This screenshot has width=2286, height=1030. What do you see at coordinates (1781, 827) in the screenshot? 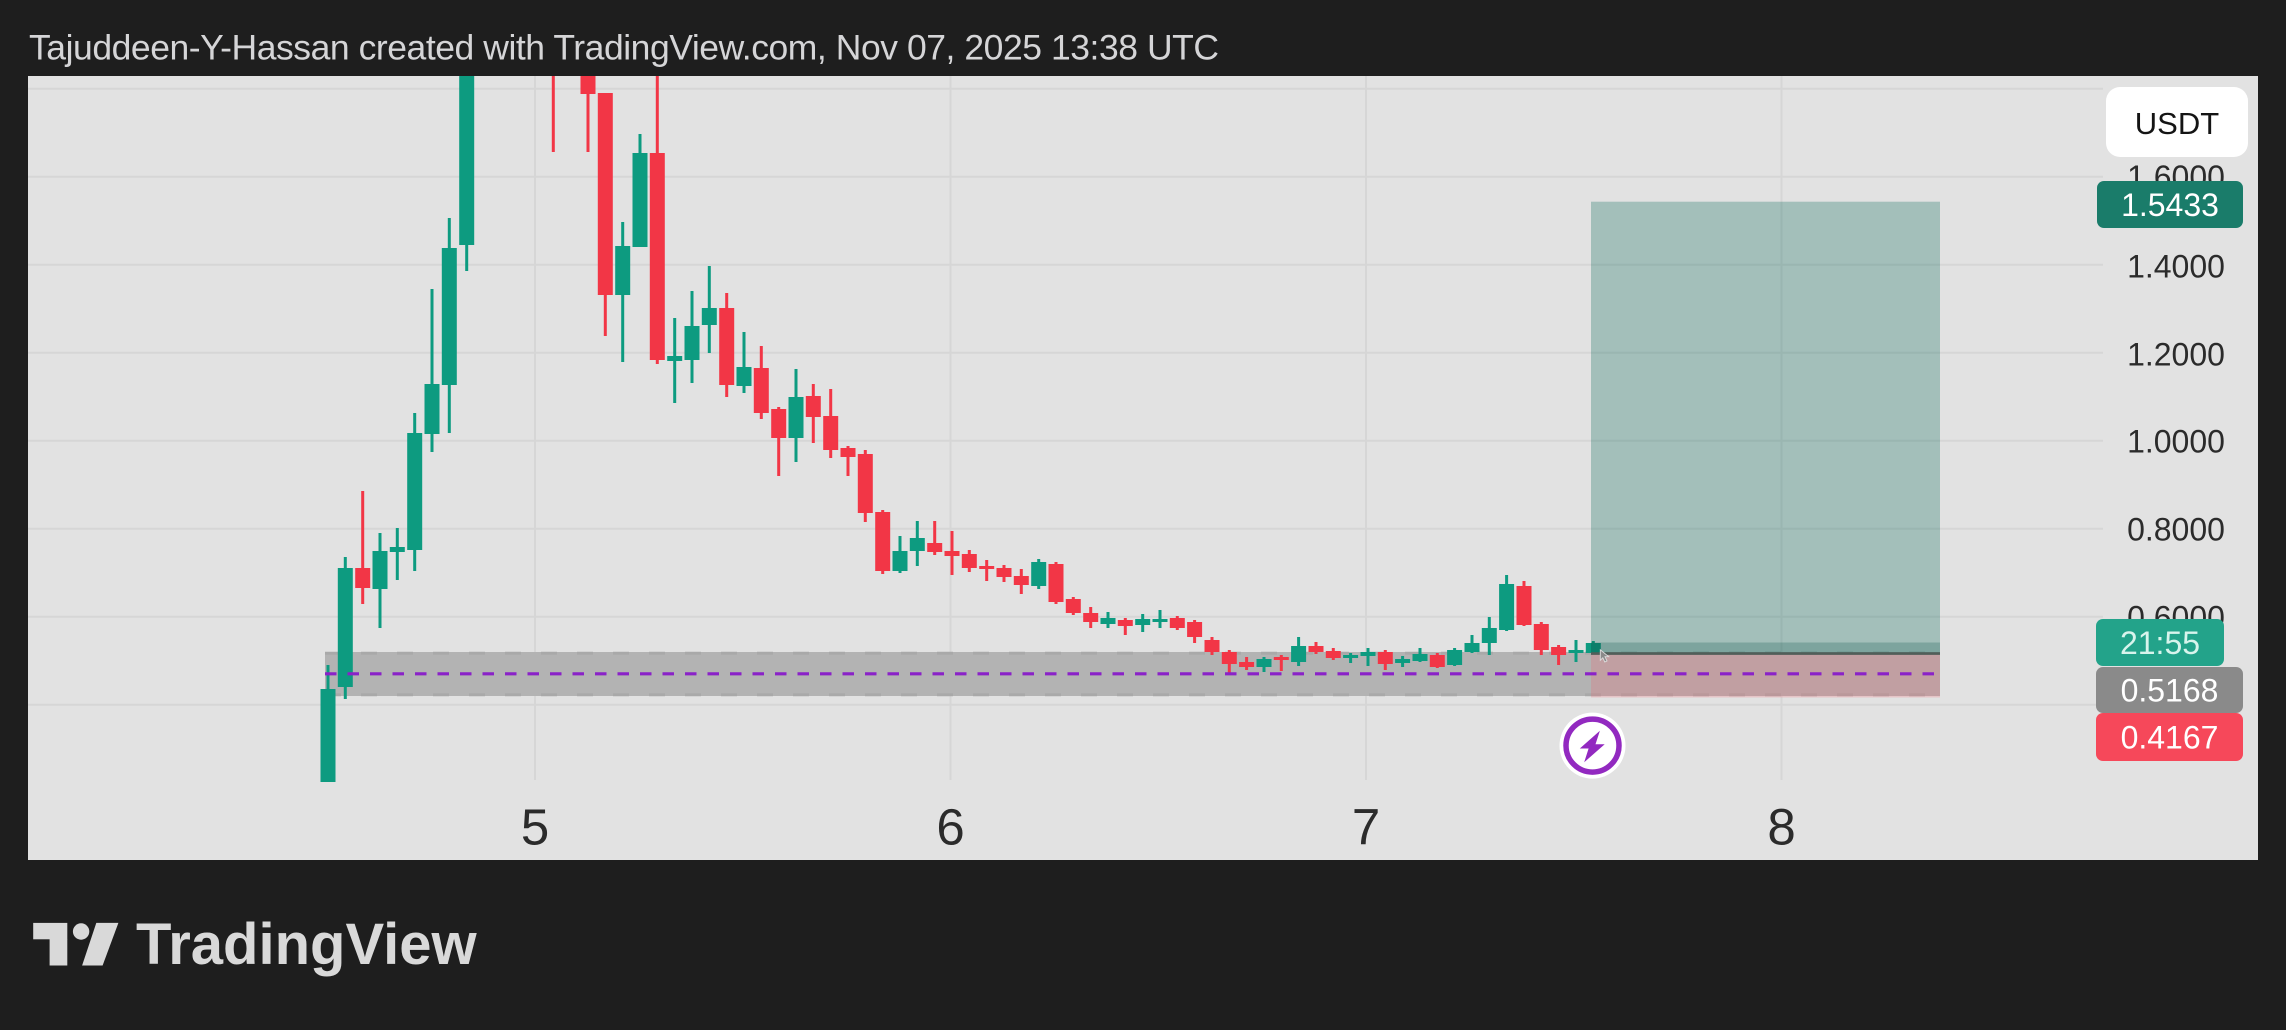
I see `svg-text: 8` at bounding box center [1781, 827].